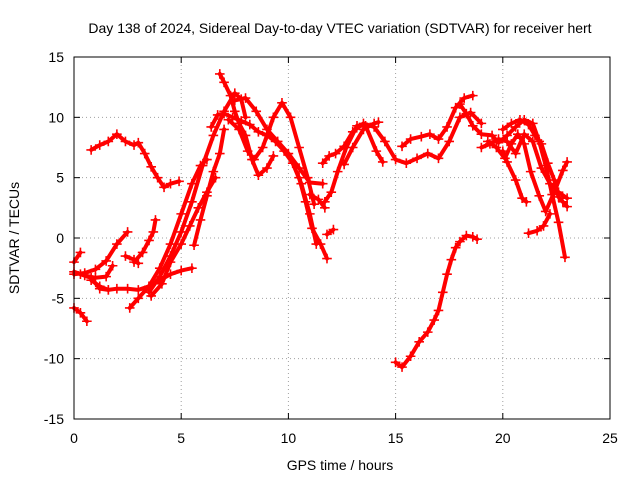  I want to click on x-tick-label: 0, so click(74, 438).